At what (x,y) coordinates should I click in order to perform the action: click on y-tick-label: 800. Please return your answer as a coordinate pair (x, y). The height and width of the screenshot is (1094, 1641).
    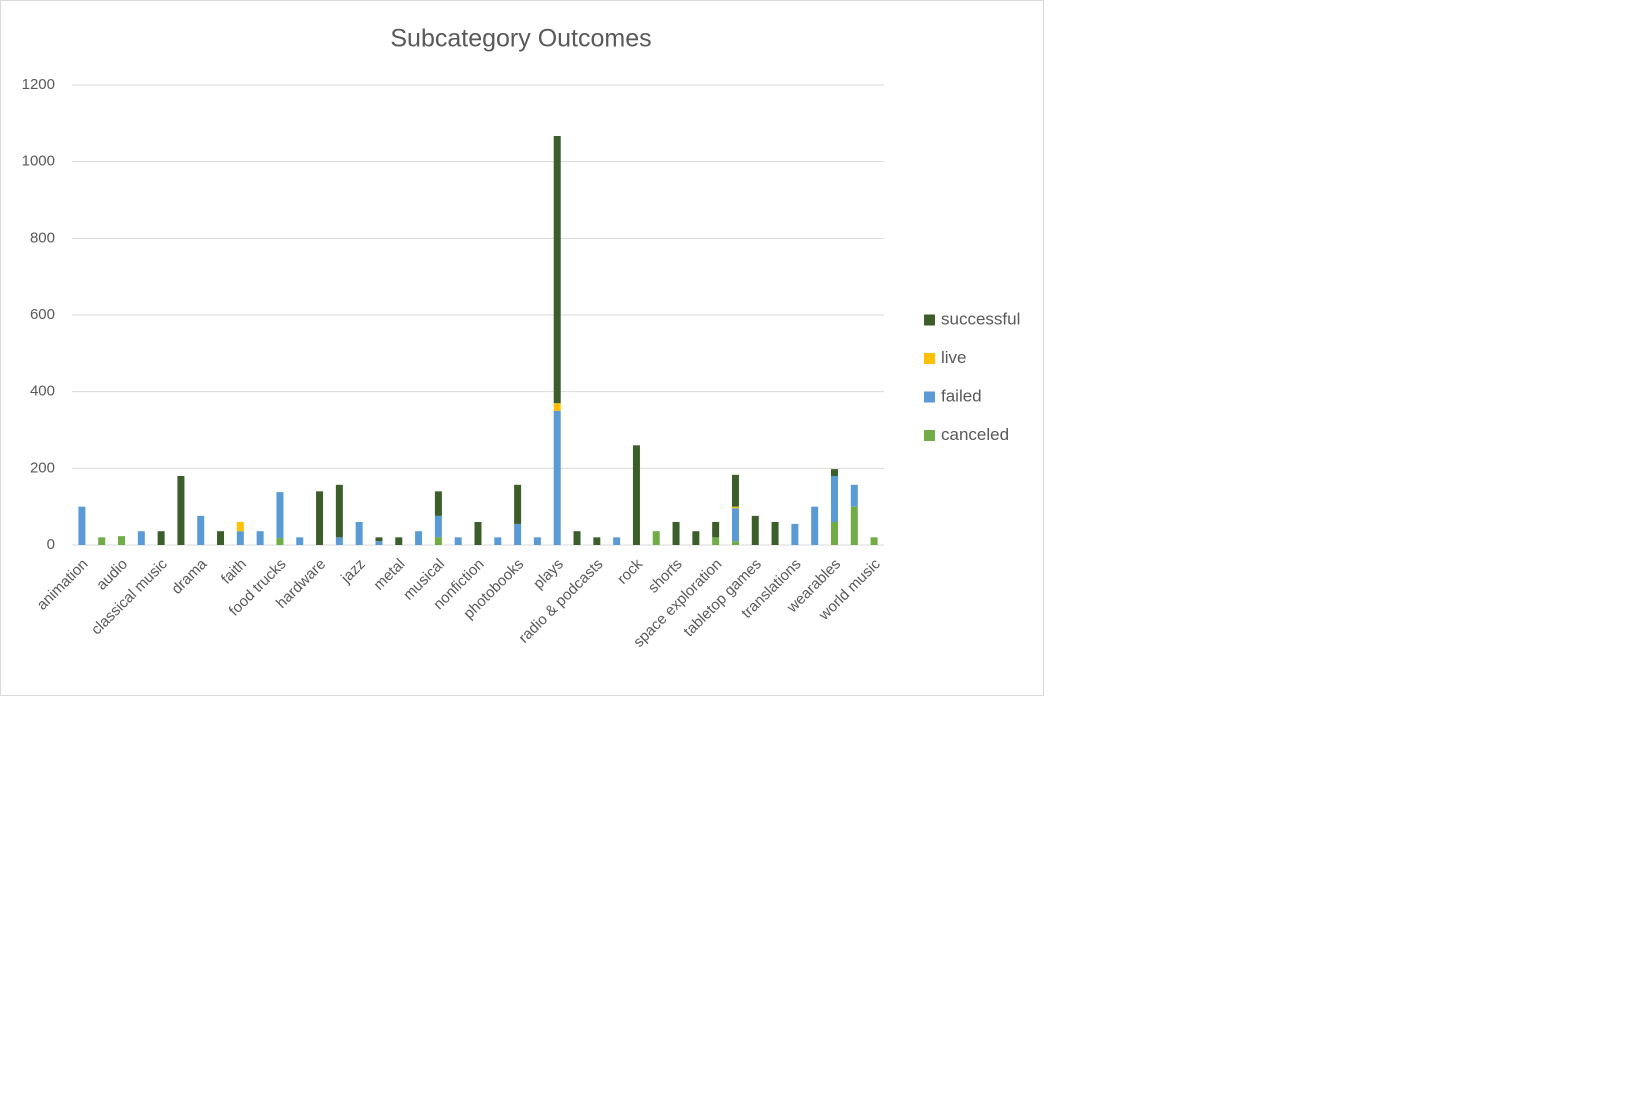
    Looking at the image, I should click on (42, 237).